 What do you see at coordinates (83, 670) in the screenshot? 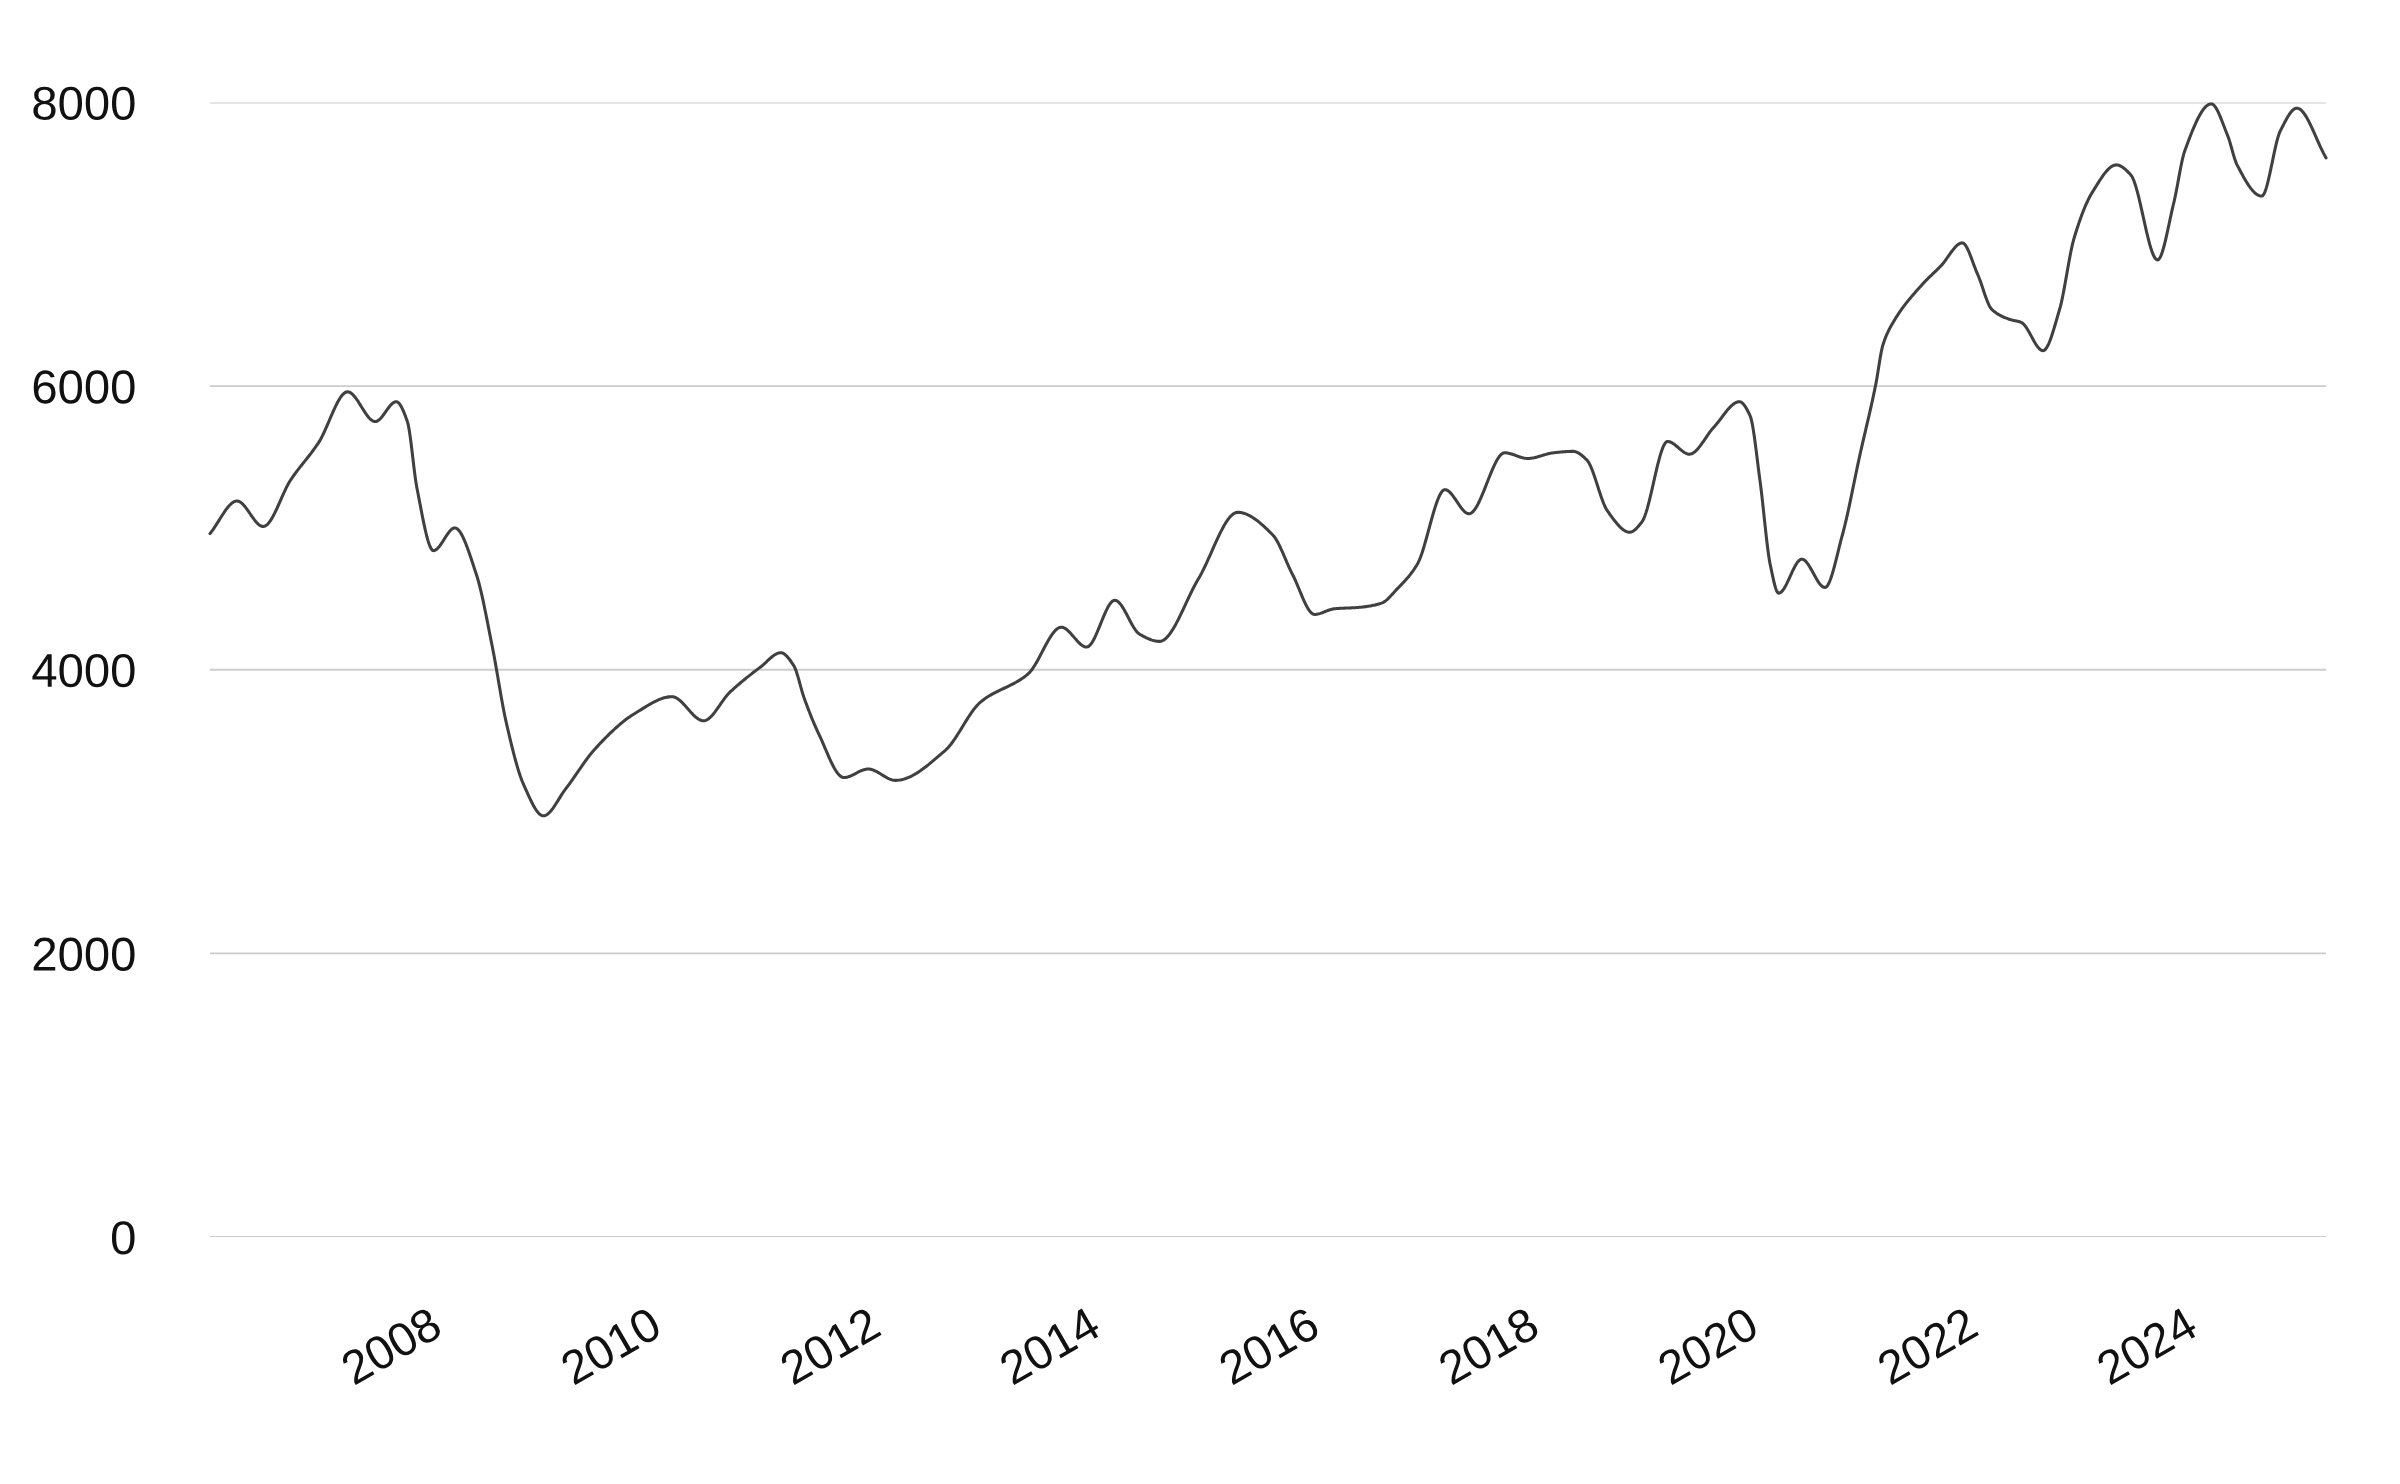
I see `y-tick-label: 4000` at bounding box center [83, 670].